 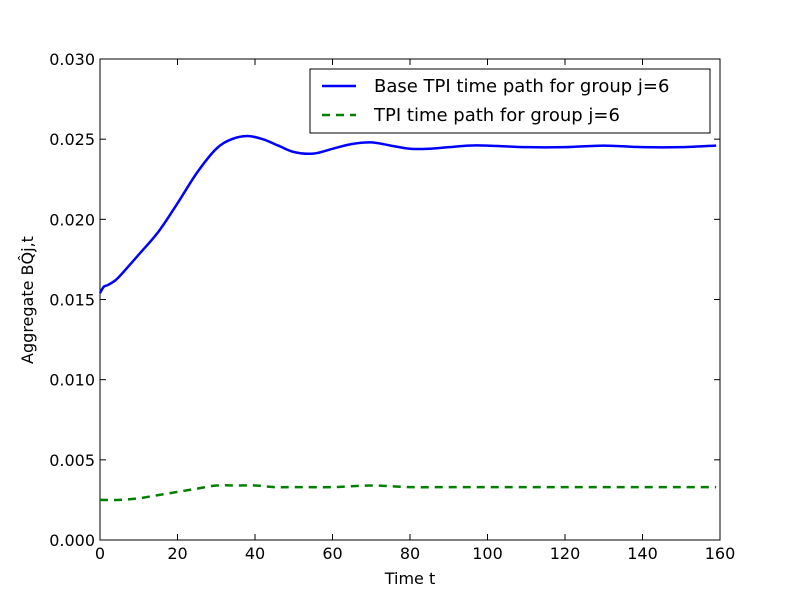 What do you see at coordinates (410, 553) in the screenshot?
I see `x-tick-label: 80` at bounding box center [410, 553].